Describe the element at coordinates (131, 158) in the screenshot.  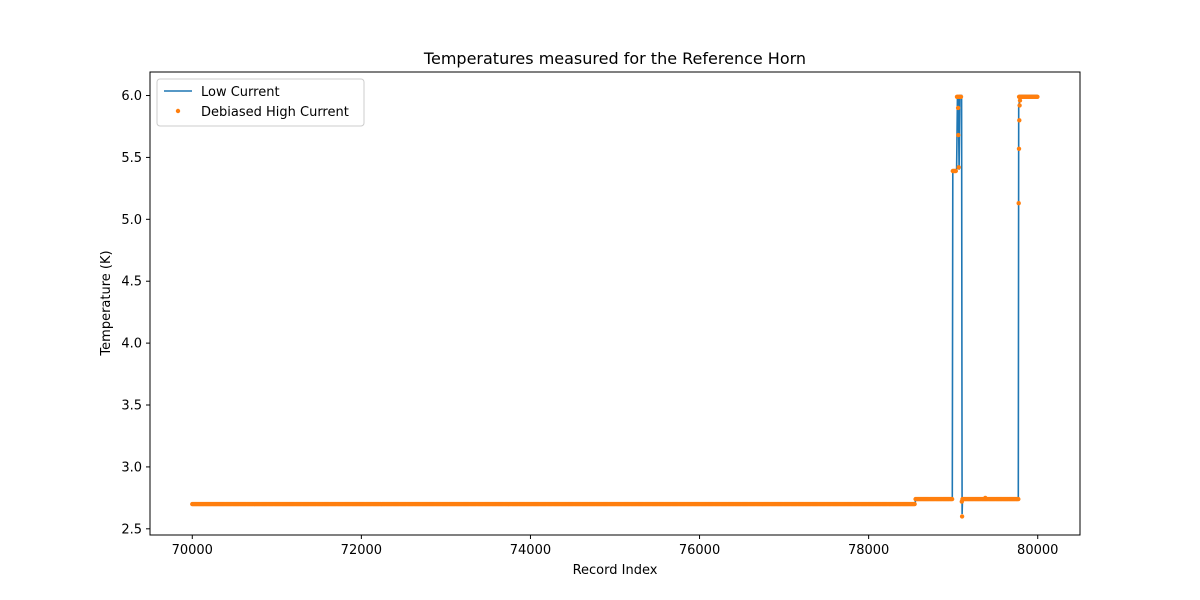
I see `y-tick-label: 5.5` at that location.